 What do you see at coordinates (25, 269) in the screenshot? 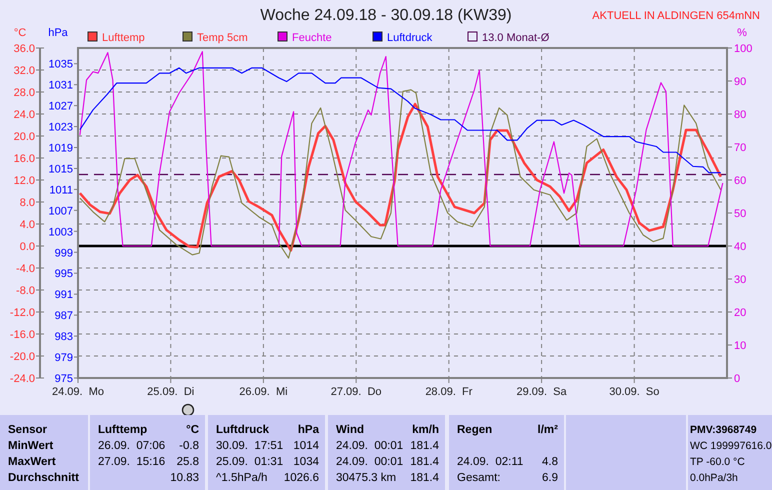
I see `y-tick-label: -4.0` at bounding box center [25, 269].